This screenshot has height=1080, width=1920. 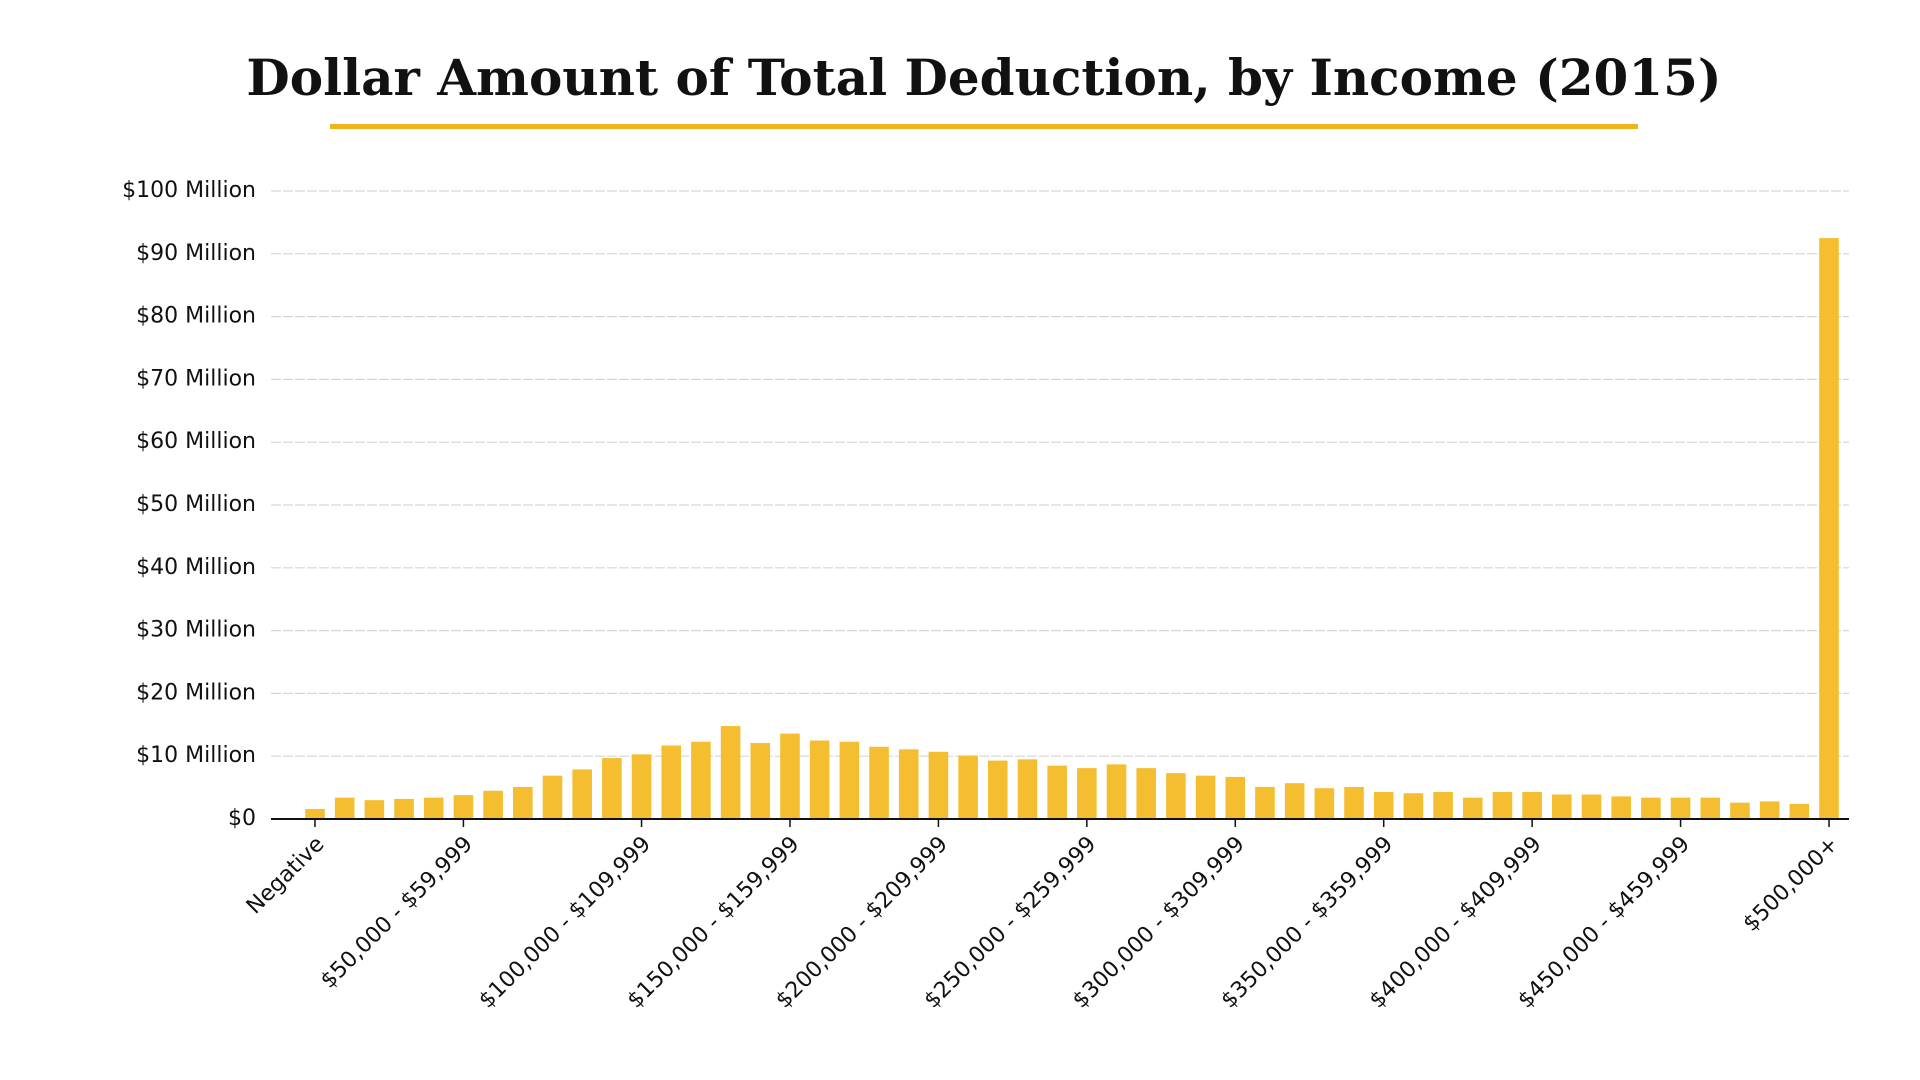 What do you see at coordinates (196, 567) in the screenshot?
I see `y-tick-label: $40 Million` at bounding box center [196, 567].